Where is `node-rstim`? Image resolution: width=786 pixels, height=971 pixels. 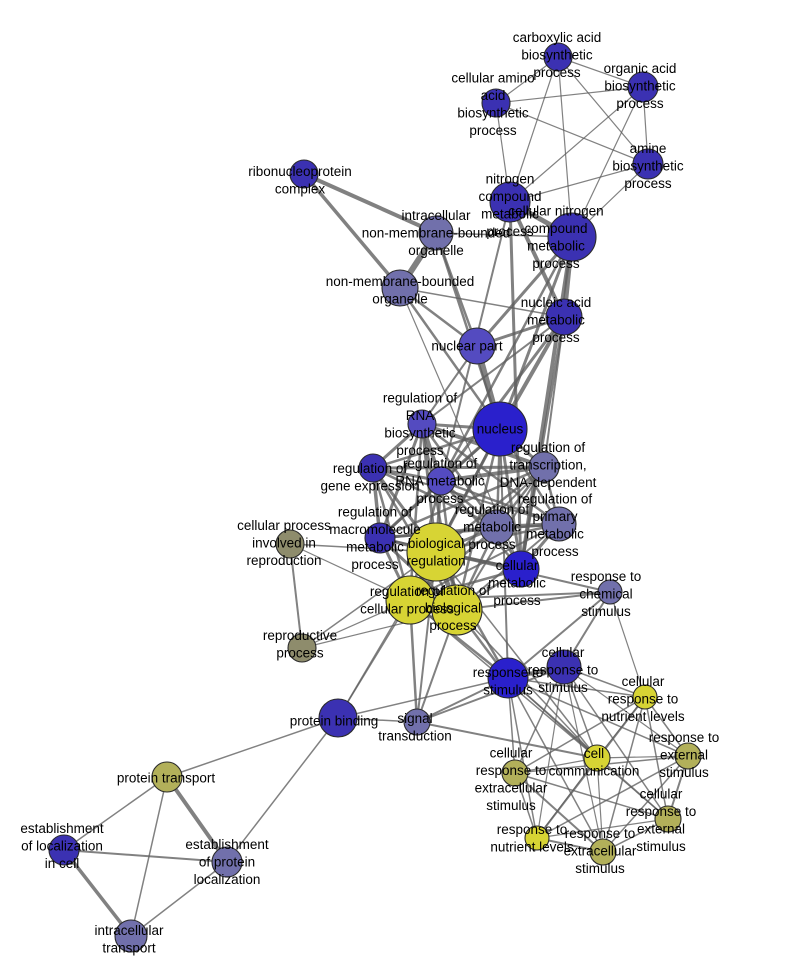 node-rstim is located at coordinates (508, 678).